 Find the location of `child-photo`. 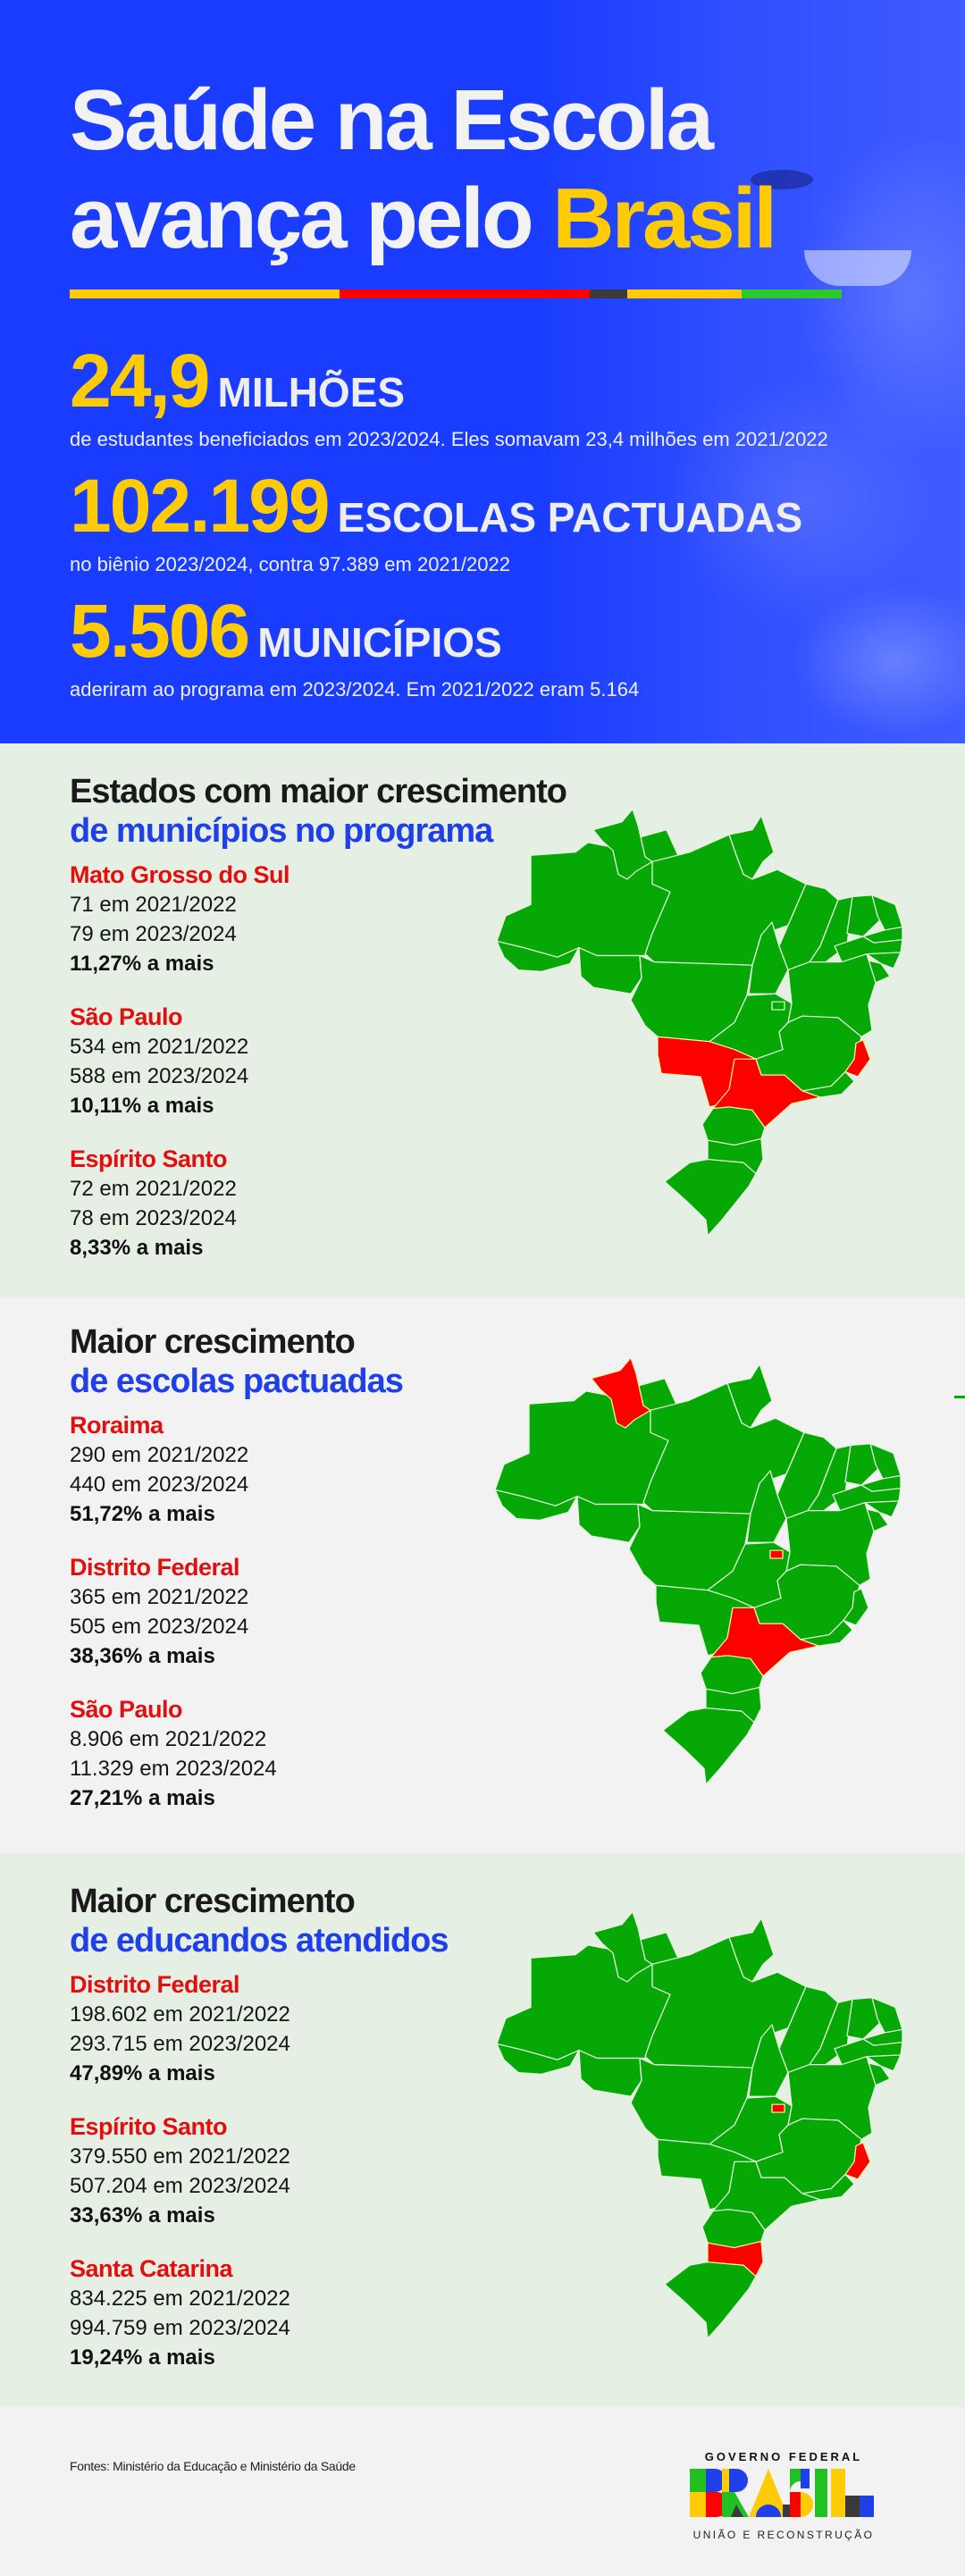

child-photo is located at coordinates (750, 371).